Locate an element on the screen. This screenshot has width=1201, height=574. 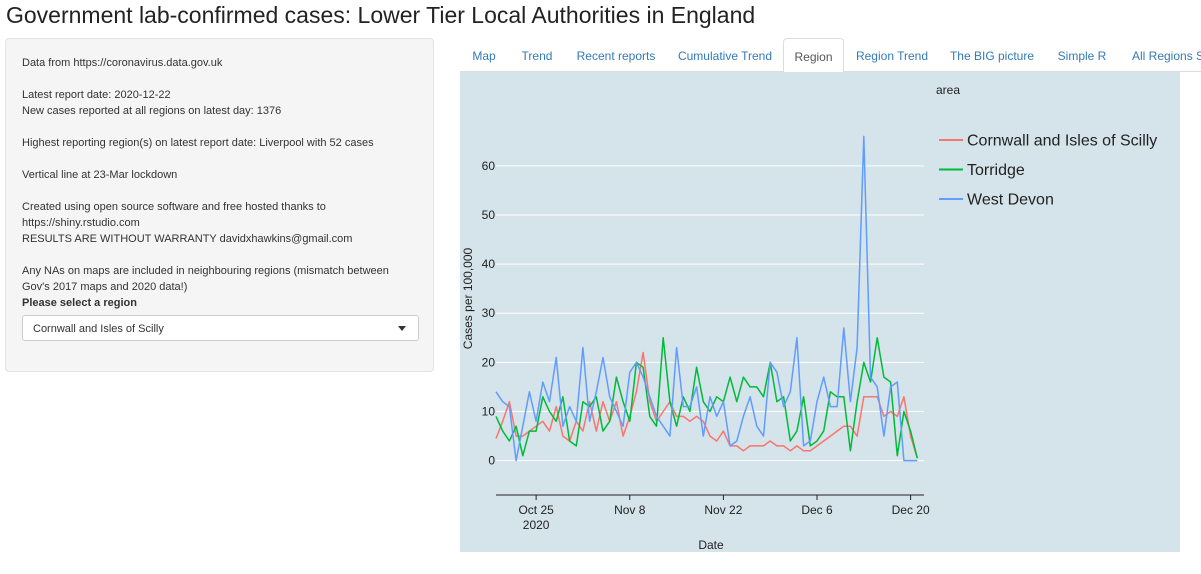
y-tick-label: 30 is located at coordinates (489, 313).